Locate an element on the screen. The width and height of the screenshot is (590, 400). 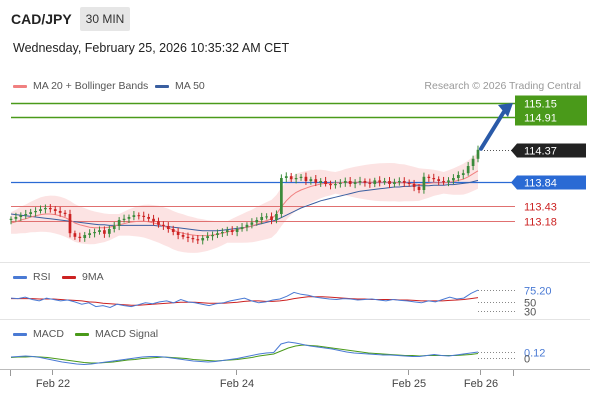
legend-ma20: MA 20 + Bollinger Bands is located at coordinates (80, 86).